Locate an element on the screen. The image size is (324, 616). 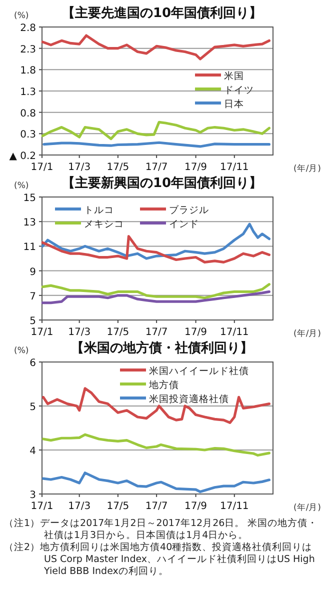
y-tick-label: 4 is located at coordinates (33, 451).